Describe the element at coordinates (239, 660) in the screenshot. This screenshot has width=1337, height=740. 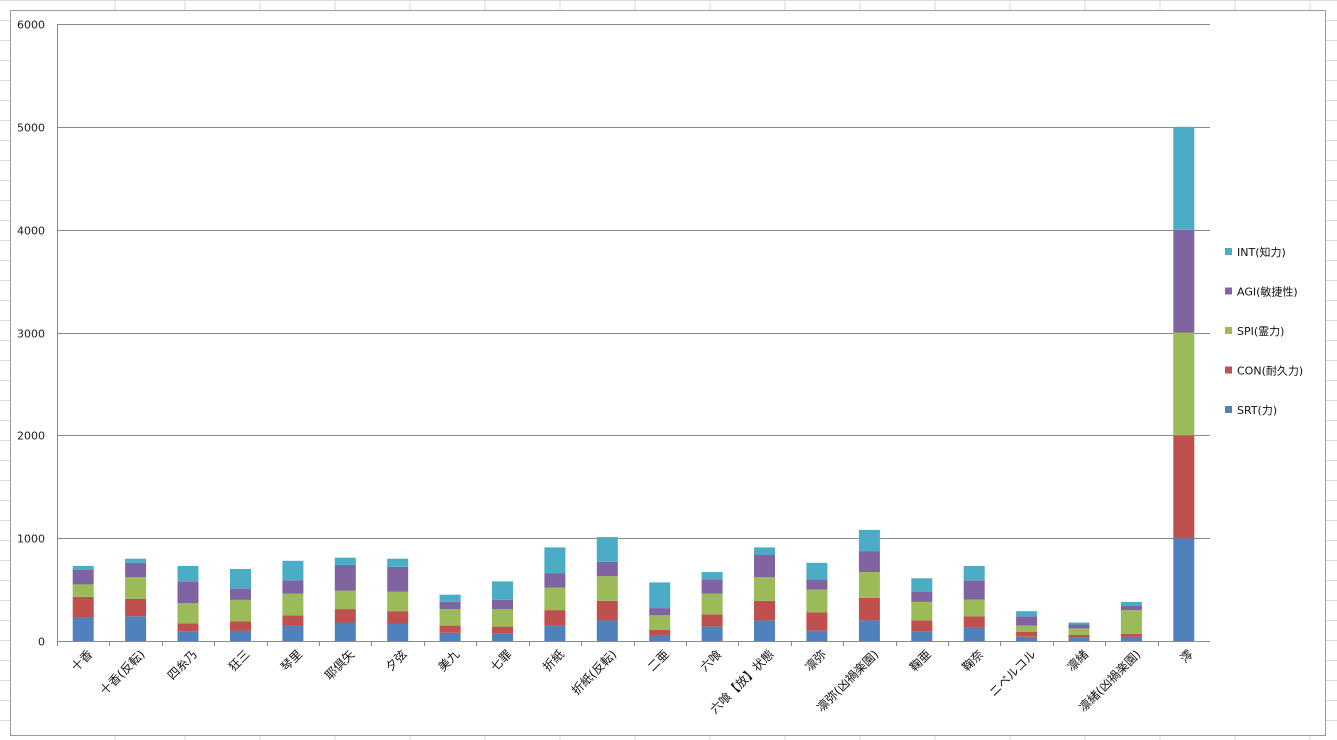
I see `category-label-3: 狂三` at that location.